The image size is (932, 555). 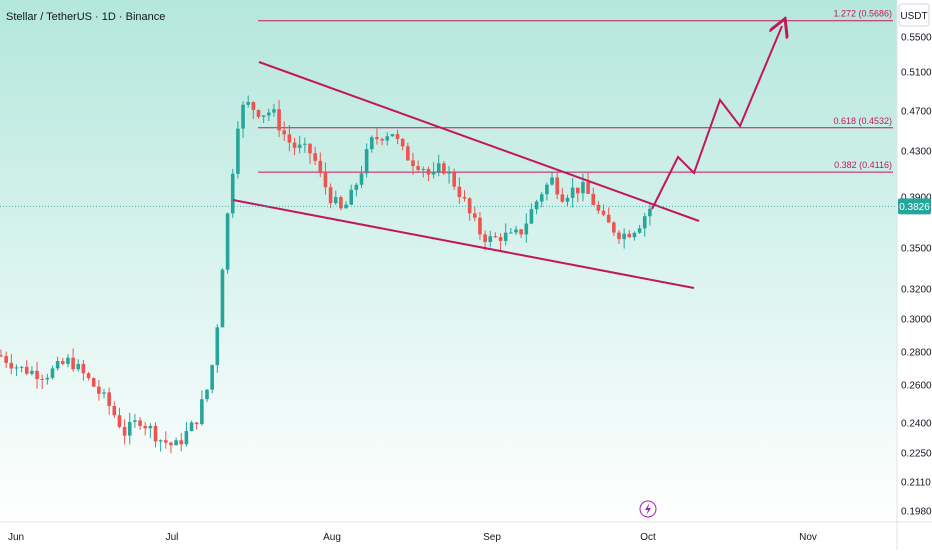 I want to click on projected-path-arrow, so click(x=716, y=118).